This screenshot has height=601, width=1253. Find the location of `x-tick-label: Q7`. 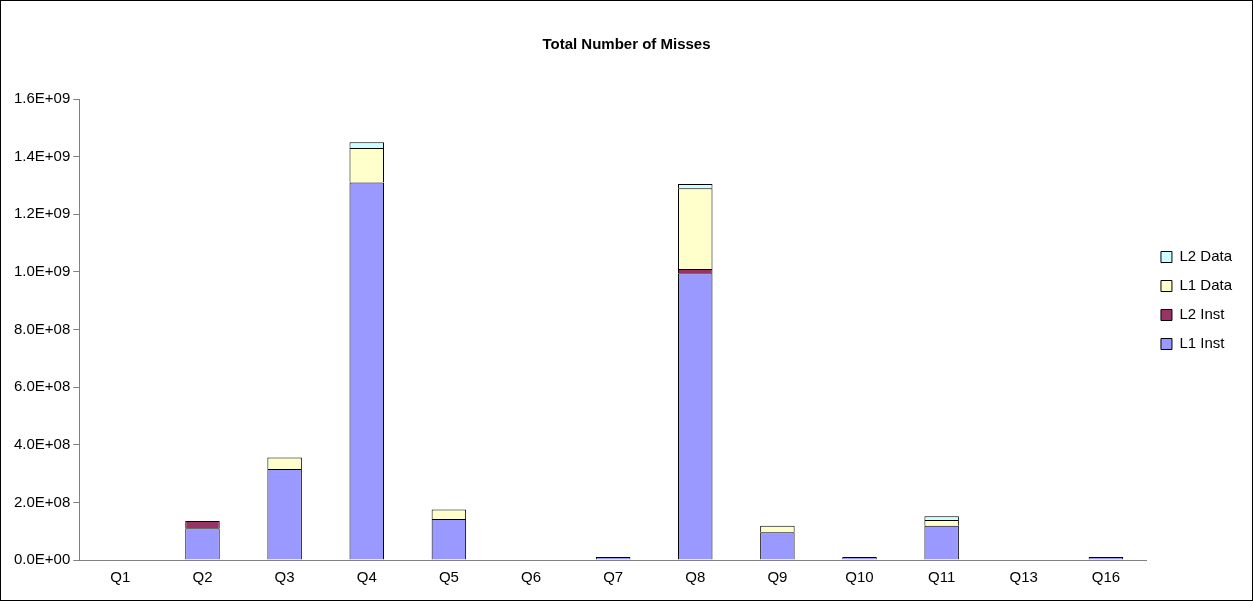

x-tick-label: Q7 is located at coordinates (613, 577).